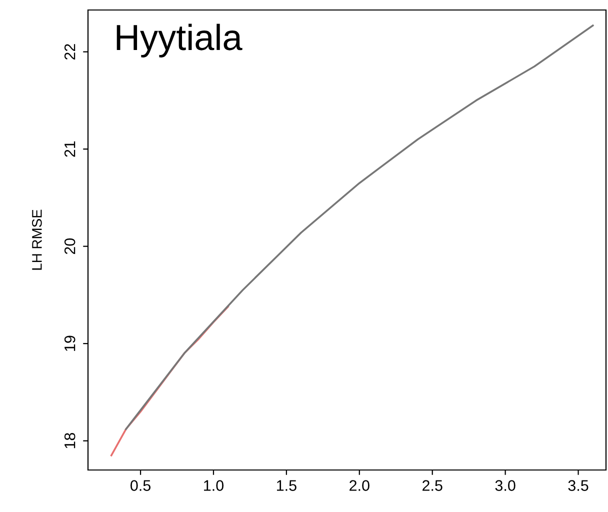 The height and width of the screenshot is (512, 608). Describe the element at coordinates (140, 485) in the screenshot. I see `x-tick-label: 0.5` at that location.